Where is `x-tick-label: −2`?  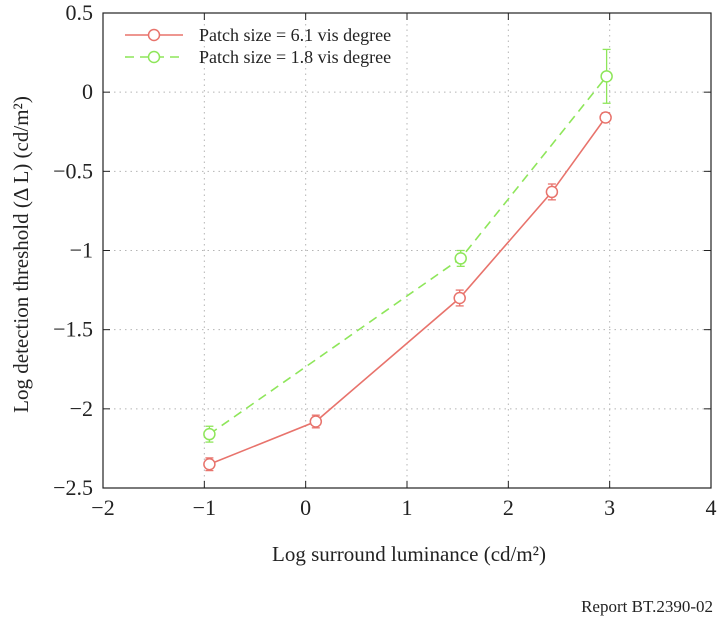 x-tick-label: −2 is located at coordinates (102, 507).